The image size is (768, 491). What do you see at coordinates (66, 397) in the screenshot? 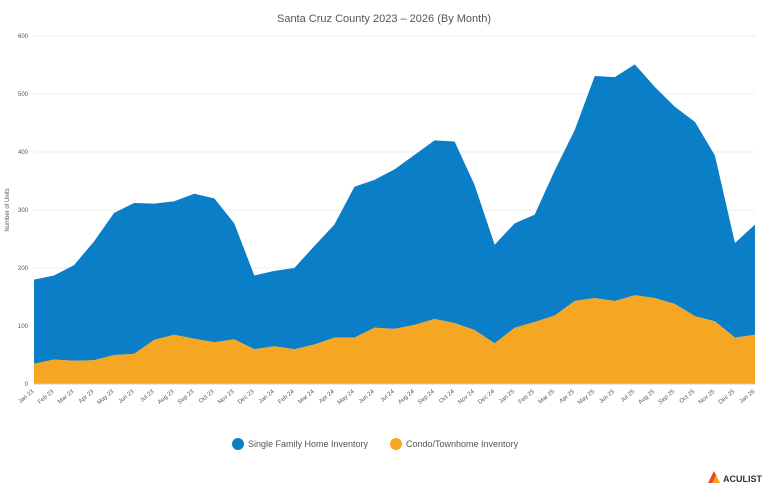
I see `x-tick-label: Mar 23` at bounding box center [66, 397].